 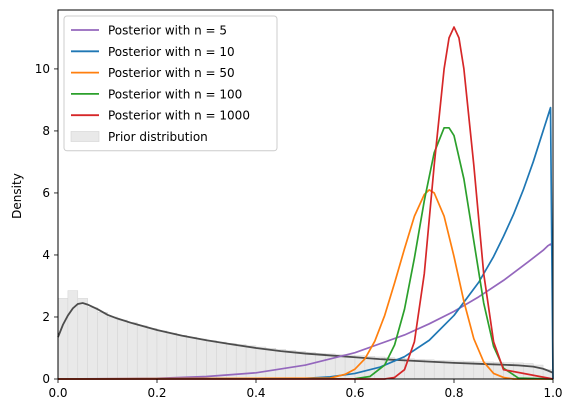 I want to click on legend-label: Posterior with n = 1000, so click(x=179, y=116).